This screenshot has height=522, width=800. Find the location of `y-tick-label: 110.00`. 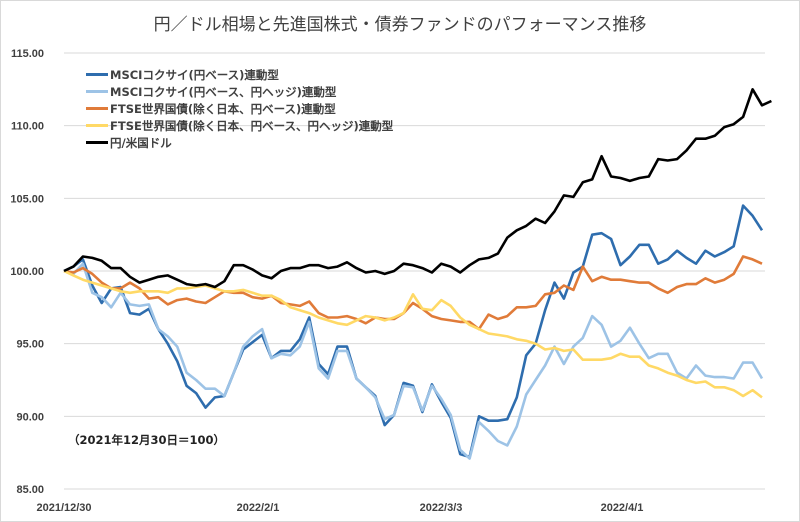

y-tick-label: 110.00 is located at coordinates (27, 127).